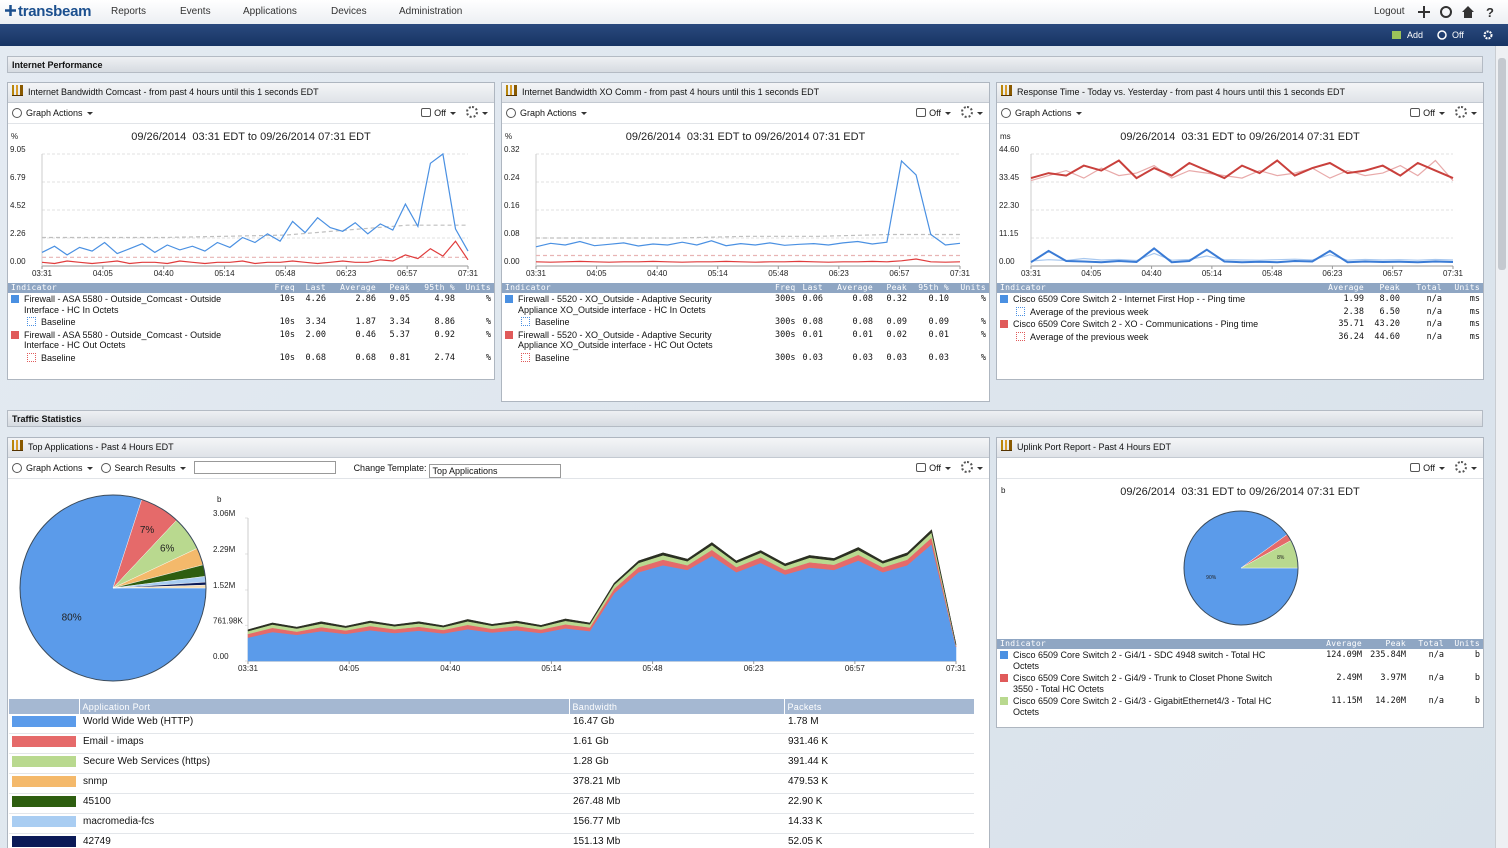  What do you see at coordinates (129, 11) in the screenshot?
I see `menu-item: Reports` at bounding box center [129, 11].